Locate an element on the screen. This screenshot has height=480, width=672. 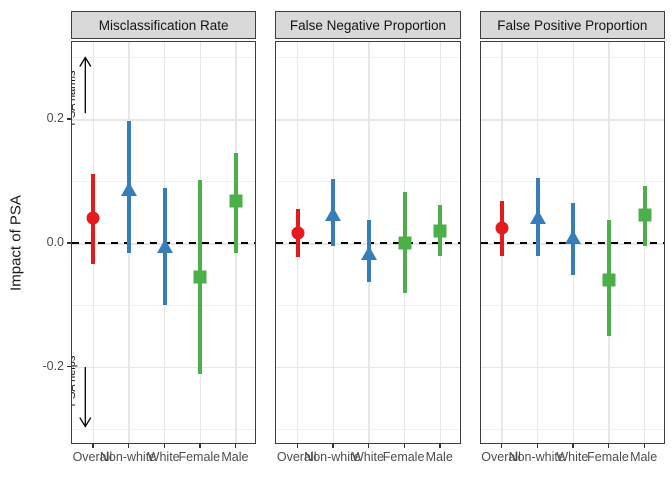
facet-strip: Misclassification Rate is located at coordinates (164, 25).